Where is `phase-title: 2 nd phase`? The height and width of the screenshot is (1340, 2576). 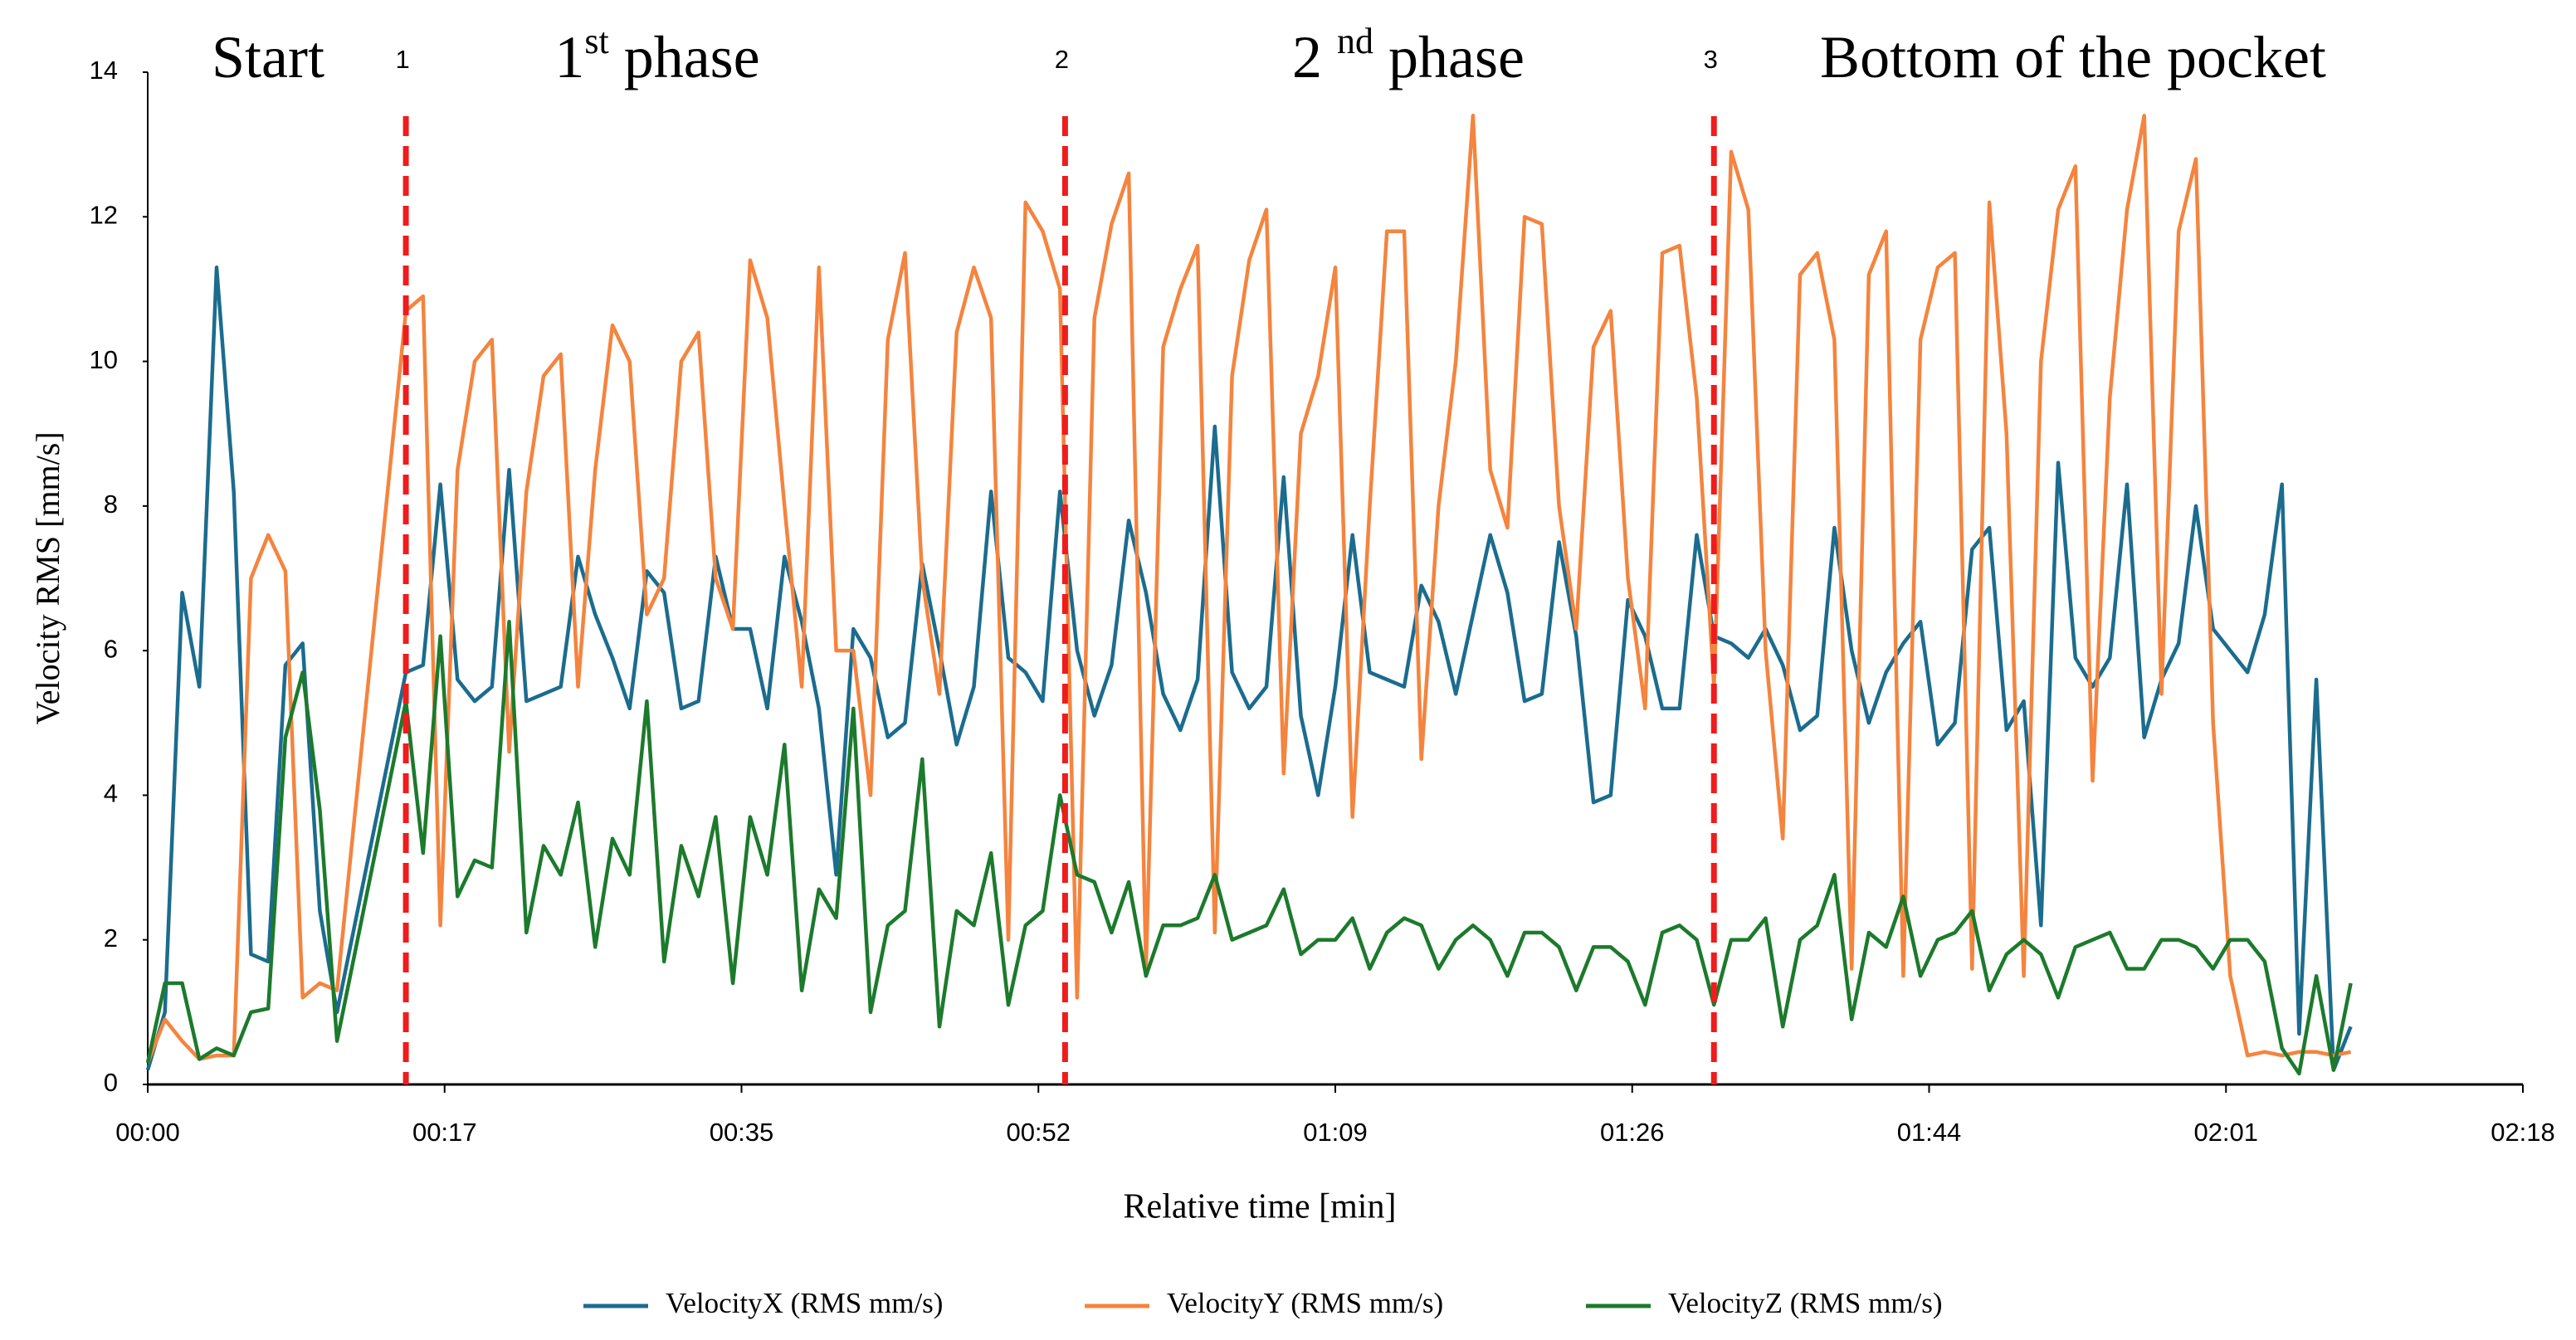 phase-title: 2 nd phase is located at coordinates (1409, 56).